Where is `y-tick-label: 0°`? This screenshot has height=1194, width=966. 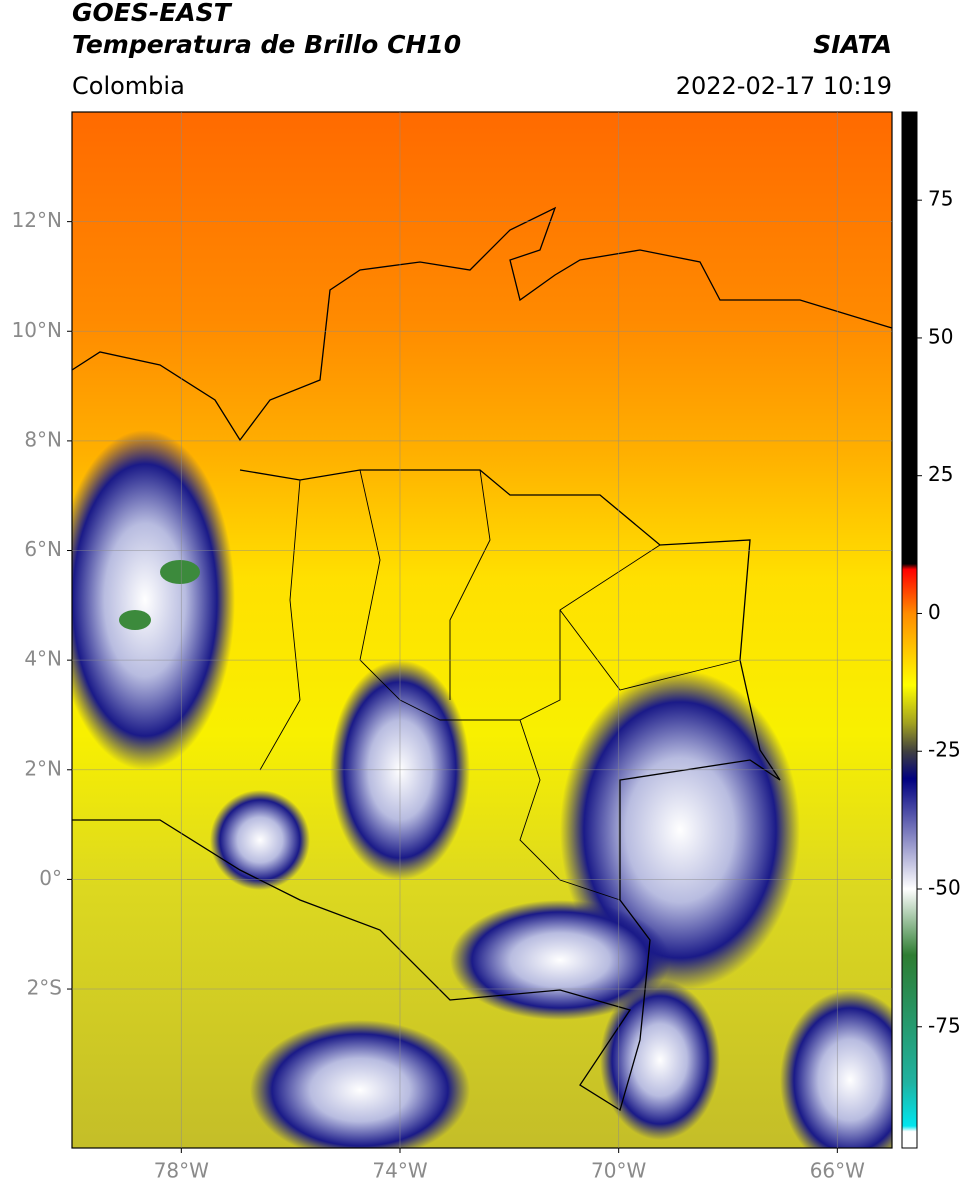
y-tick-label: 0° is located at coordinates (50, 878).